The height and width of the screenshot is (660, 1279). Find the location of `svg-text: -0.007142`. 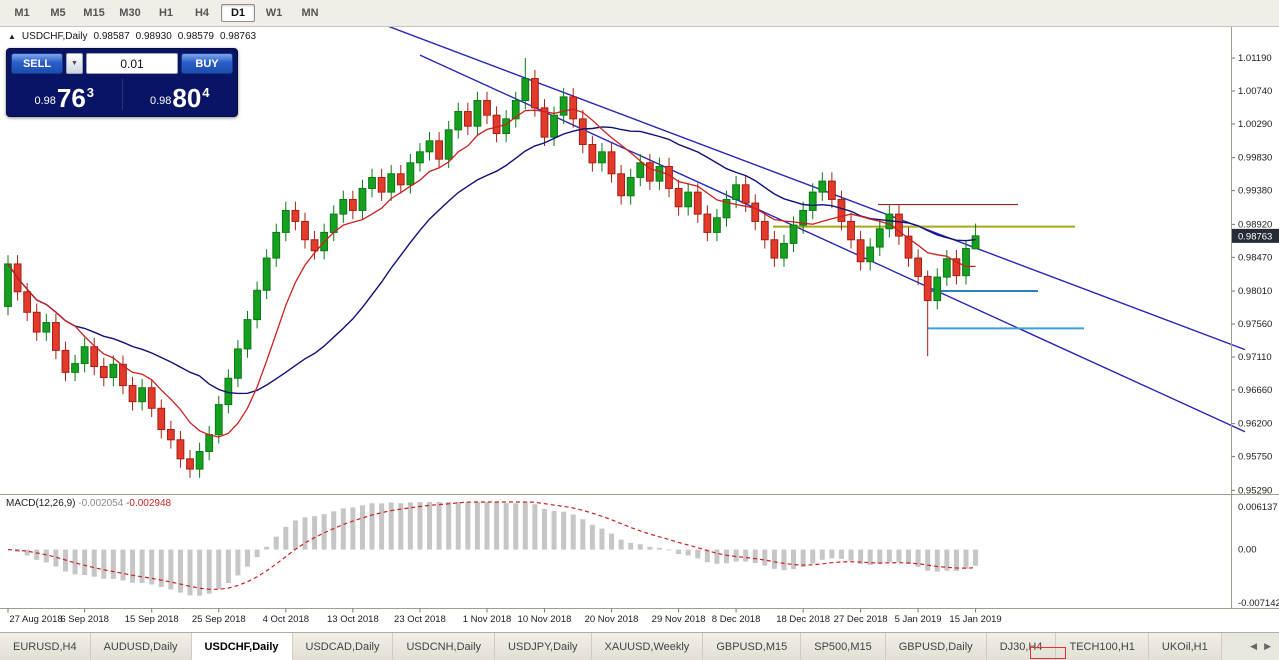

svg-text: -0.007142 is located at coordinates (1258, 603).